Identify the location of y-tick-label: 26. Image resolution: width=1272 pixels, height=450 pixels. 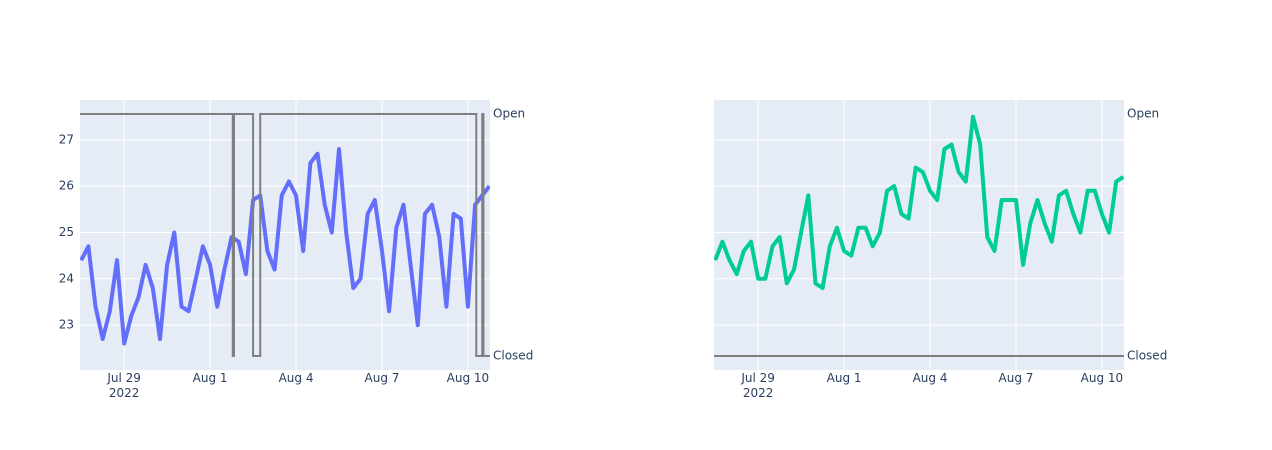
(66, 186).